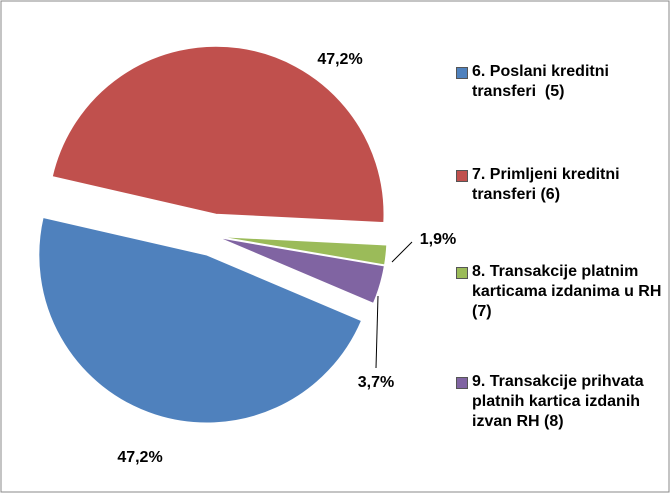  I want to click on legend-item: 6. Poslani kreditni transferi (5), so click(563, 82).